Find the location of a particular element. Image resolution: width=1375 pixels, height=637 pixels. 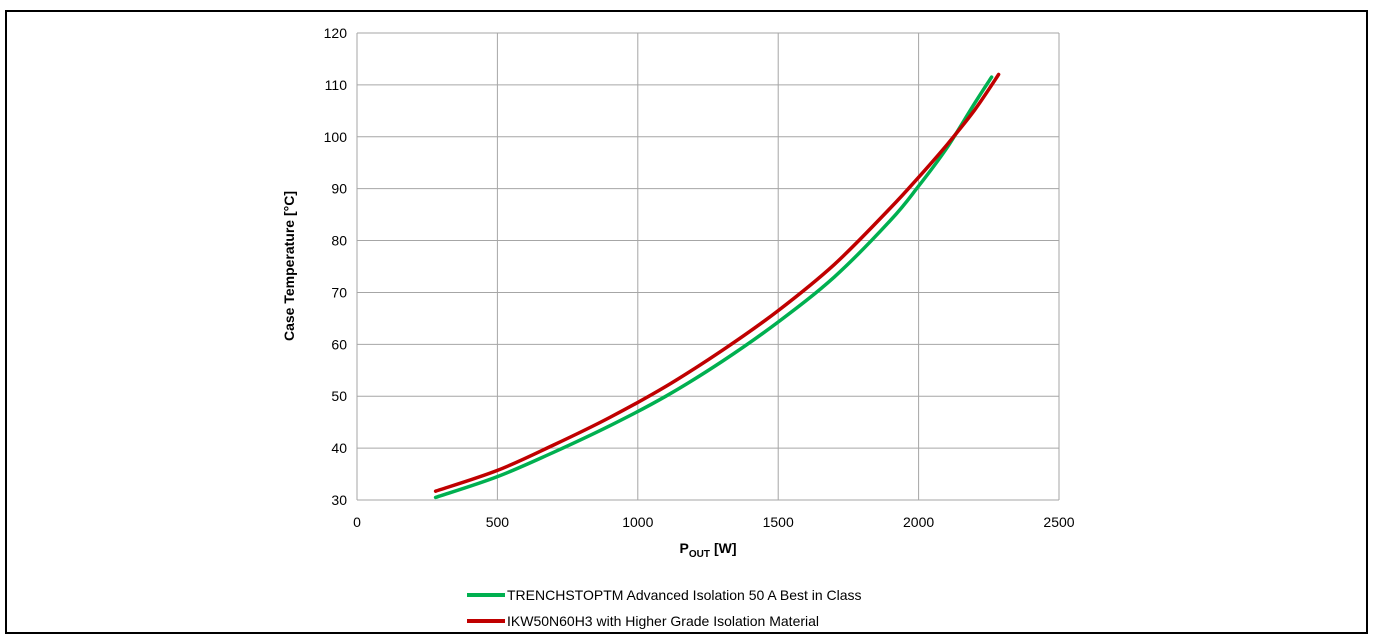

y-tick-label: 100 is located at coordinates (336, 137).